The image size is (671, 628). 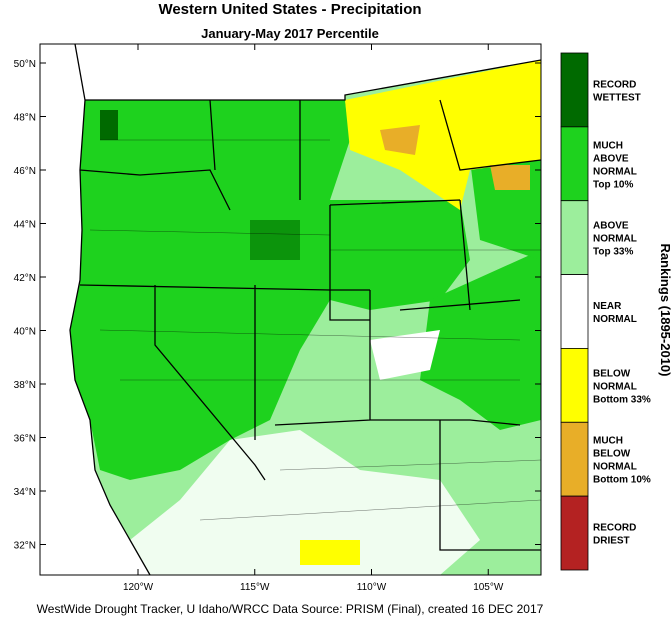 What do you see at coordinates (622, 480) in the screenshot?
I see `legend-label: Bottom 10%` at bounding box center [622, 480].